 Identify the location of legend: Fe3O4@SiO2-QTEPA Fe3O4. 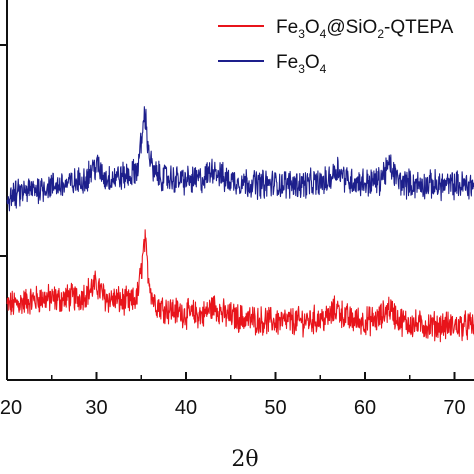
(336, 46).